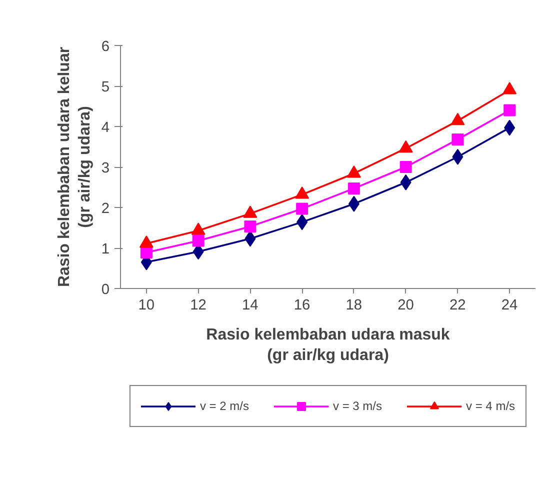 This screenshot has width=553, height=499. I want to click on legend-label: v = 3 m/s, so click(357, 406).